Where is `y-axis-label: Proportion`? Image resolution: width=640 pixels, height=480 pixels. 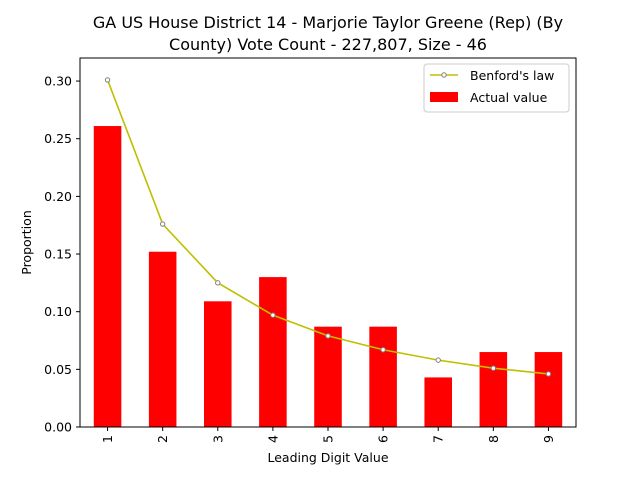
y-axis-label: Proportion is located at coordinates (26, 242).